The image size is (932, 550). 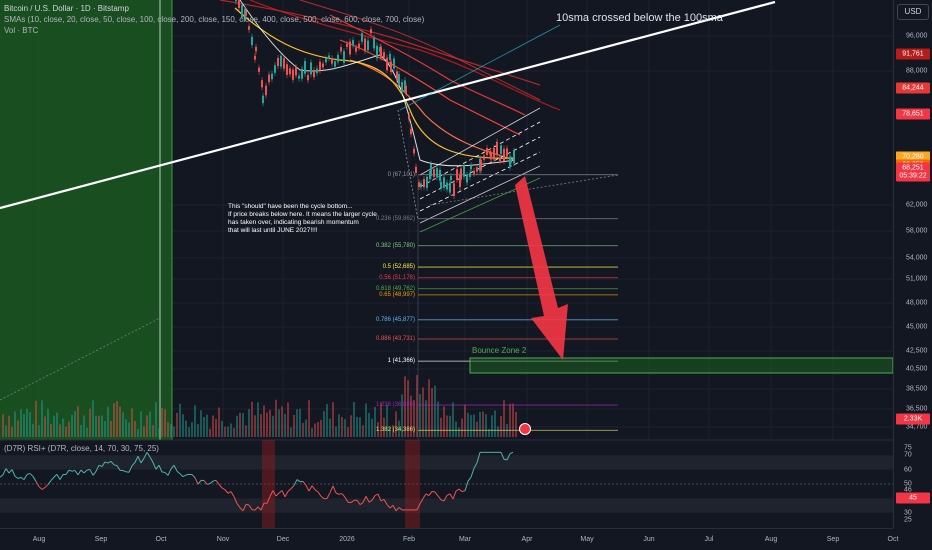 What do you see at coordinates (395, 319) in the screenshot?
I see `fib-level-label: 0.786 (45,877)` at bounding box center [395, 319].